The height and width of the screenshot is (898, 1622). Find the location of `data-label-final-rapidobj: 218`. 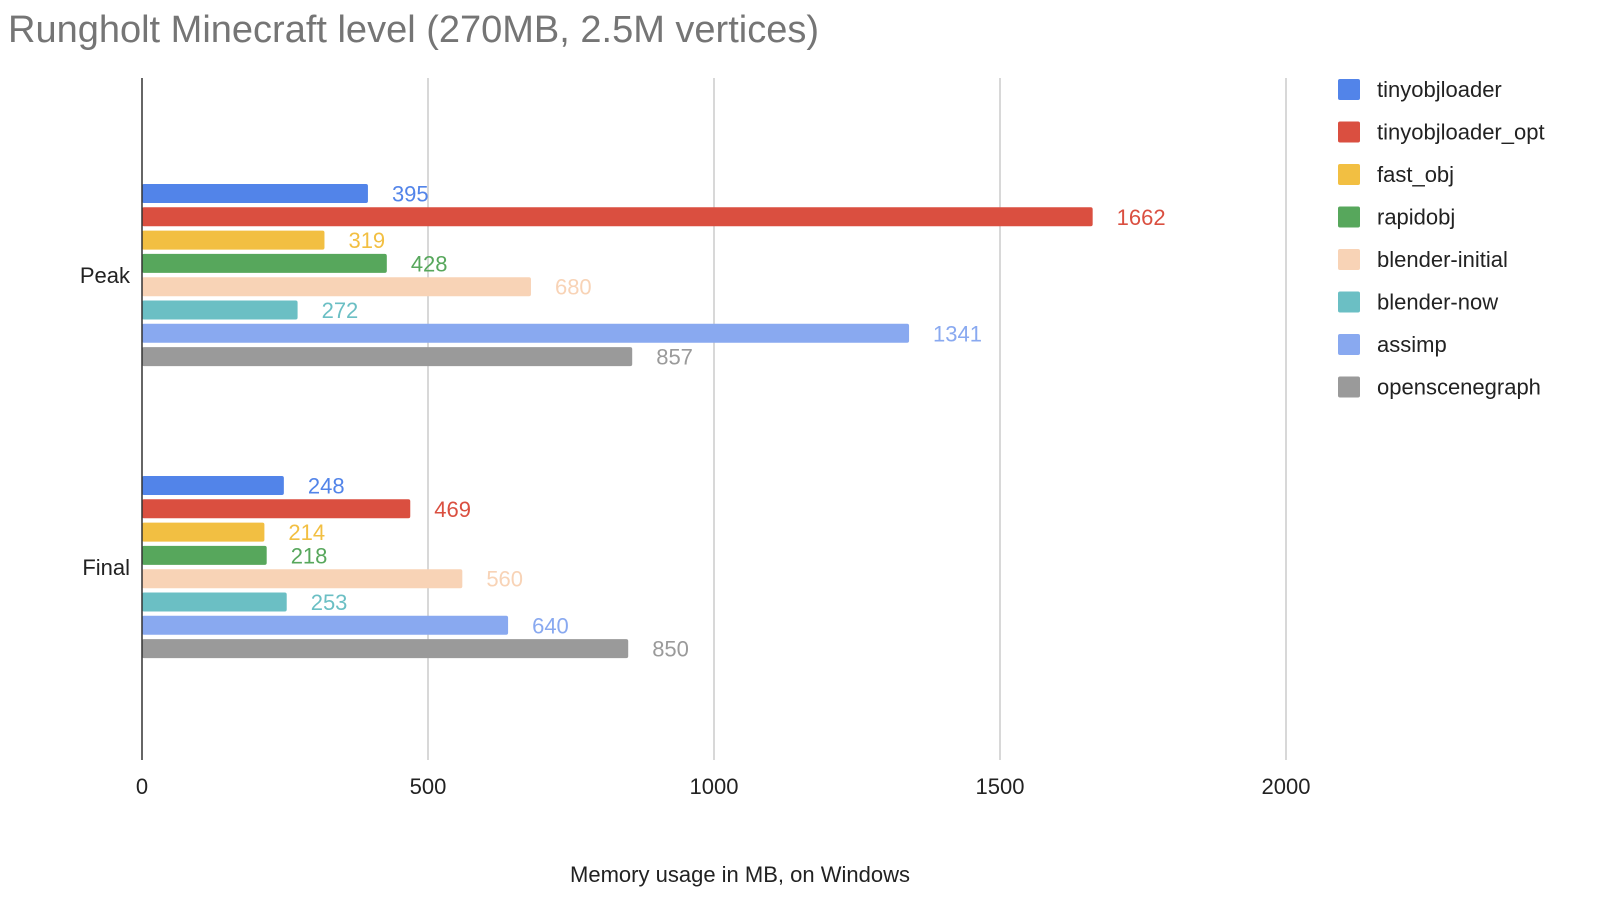

data-label-final-rapidobj: 218 is located at coordinates (309, 555).